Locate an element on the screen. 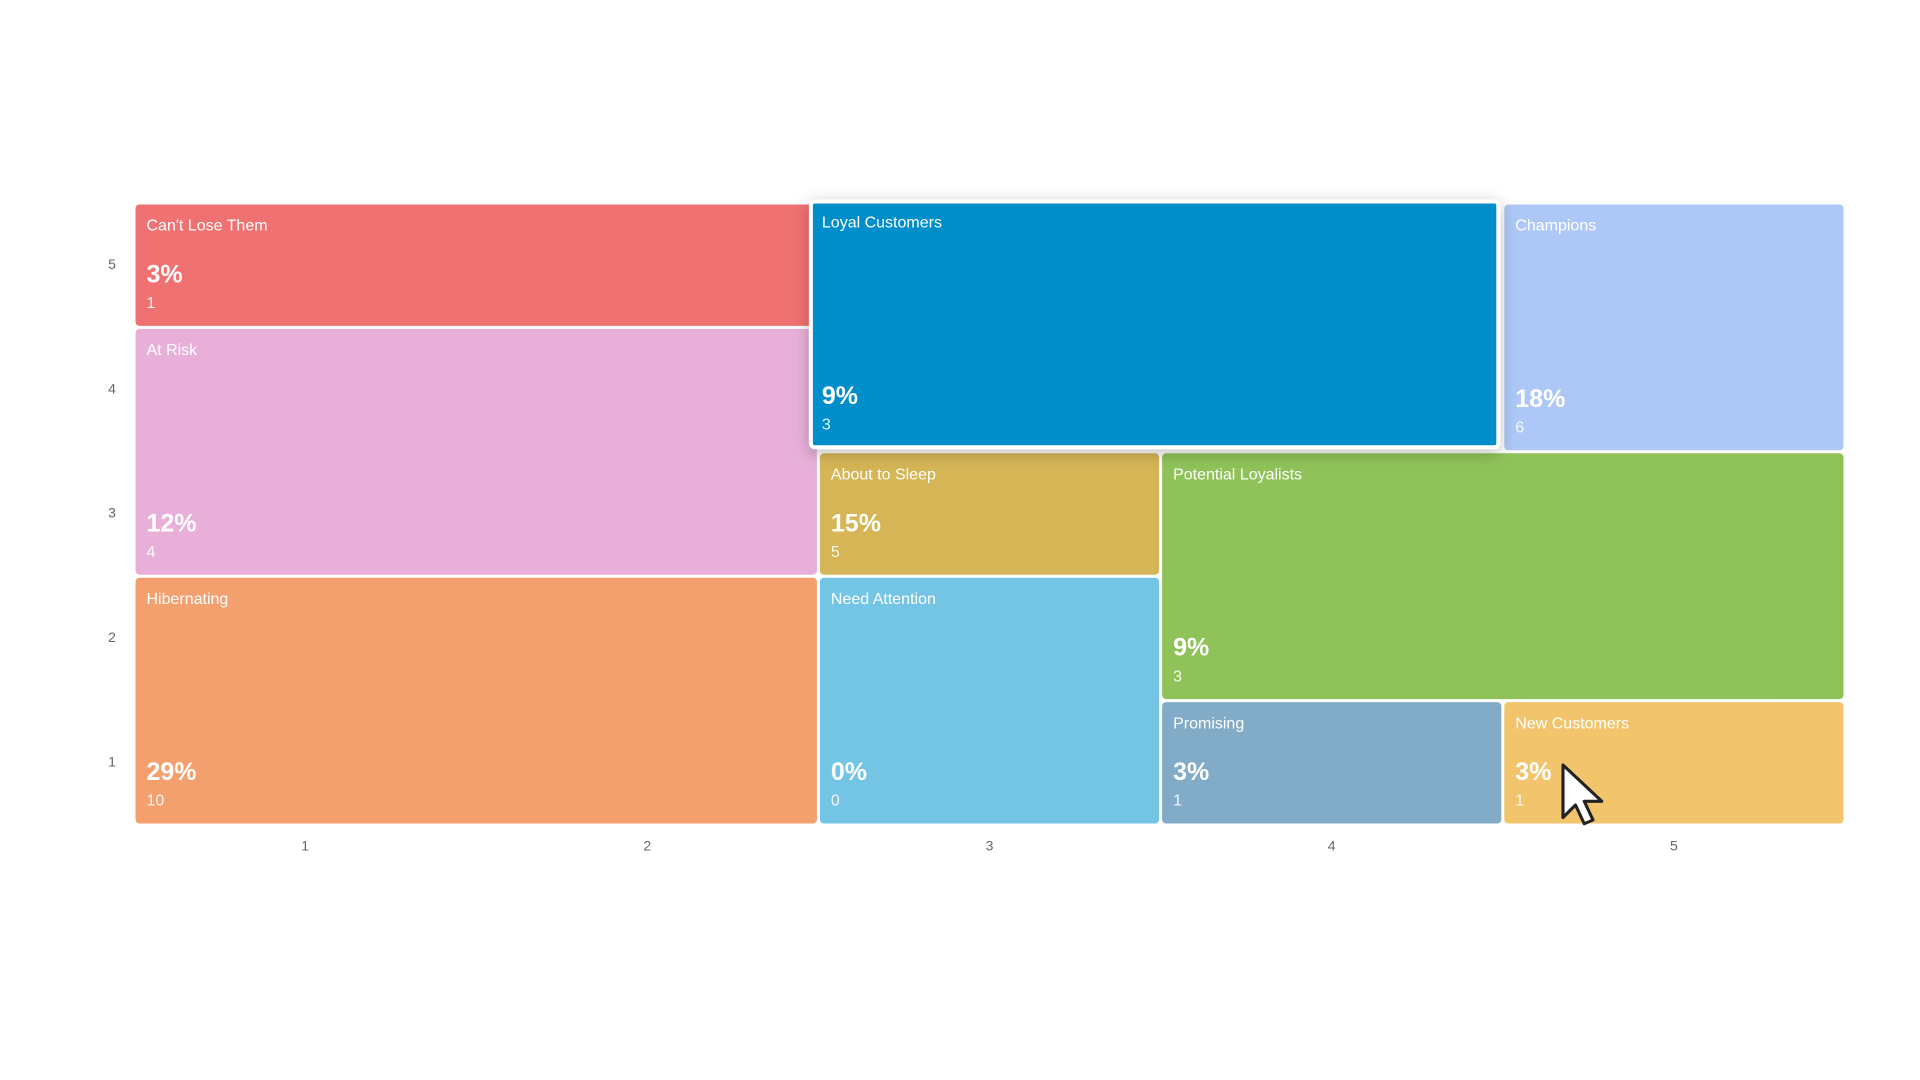  segment: Need Attention 0% 0 is located at coordinates (989, 700).